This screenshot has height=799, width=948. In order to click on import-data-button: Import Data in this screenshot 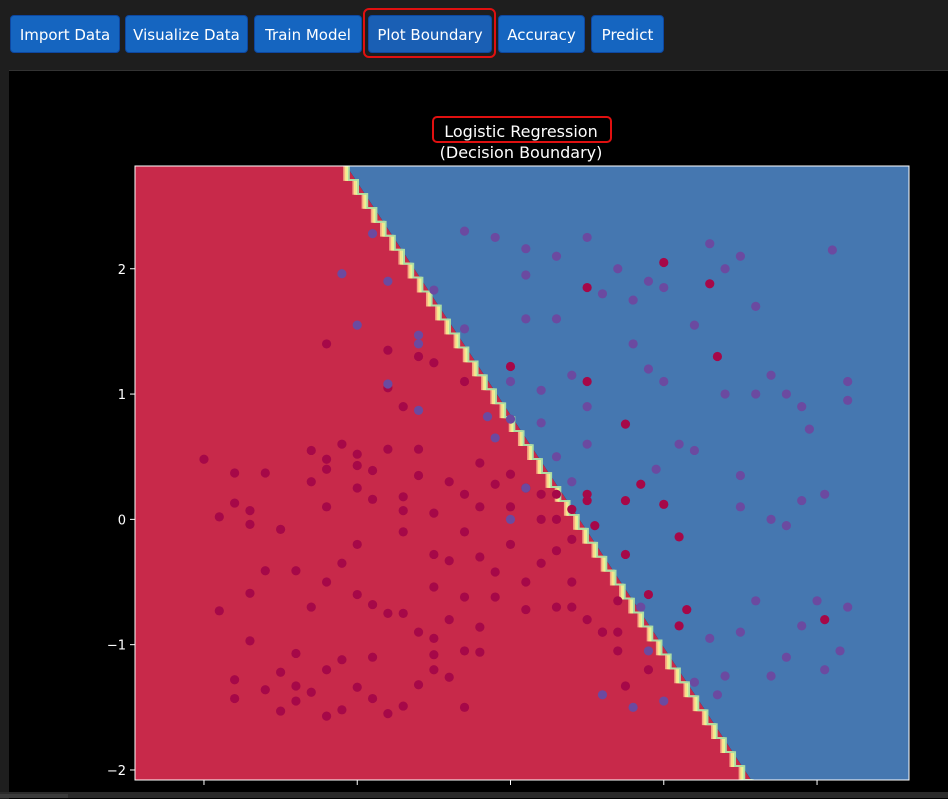, I will do `click(65, 34)`.